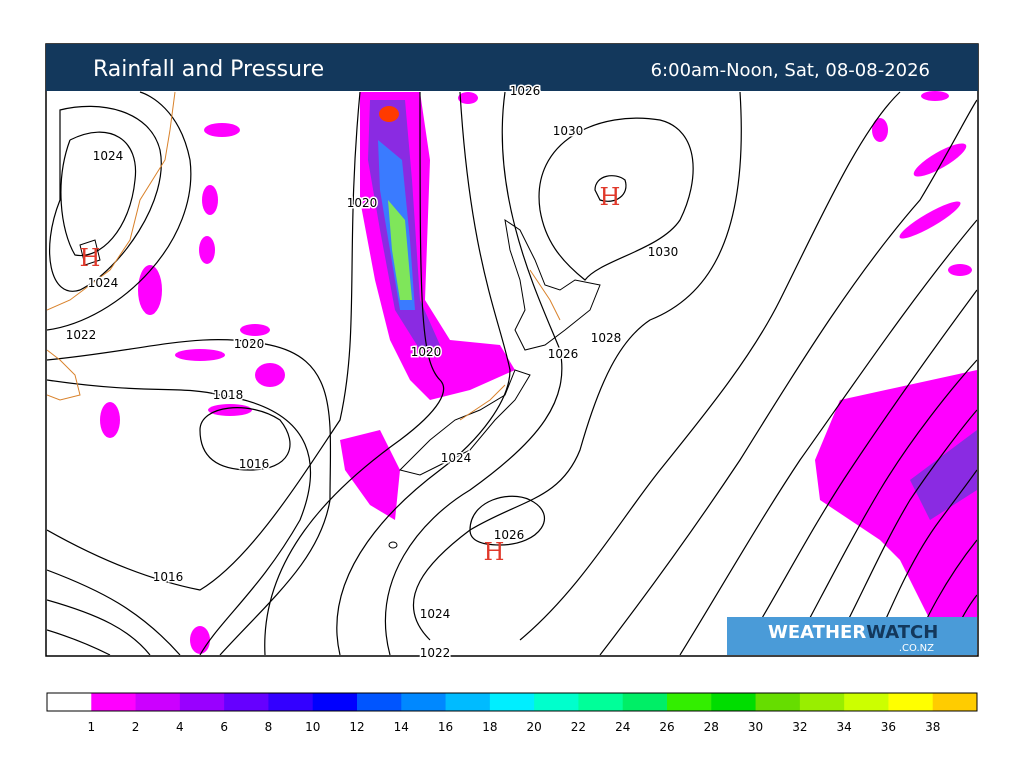 Image resolution: width=1024 pixels, height=768 pixels. Describe the element at coordinates (755, 727) in the screenshot. I see `legend-label: 30` at that location.